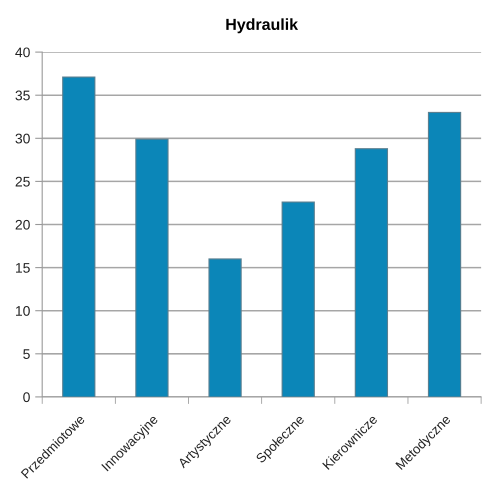 This screenshot has height=487, width=485. Describe the element at coordinates (23, 225) in the screenshot. I see `y-tick-label: 20` at that location.